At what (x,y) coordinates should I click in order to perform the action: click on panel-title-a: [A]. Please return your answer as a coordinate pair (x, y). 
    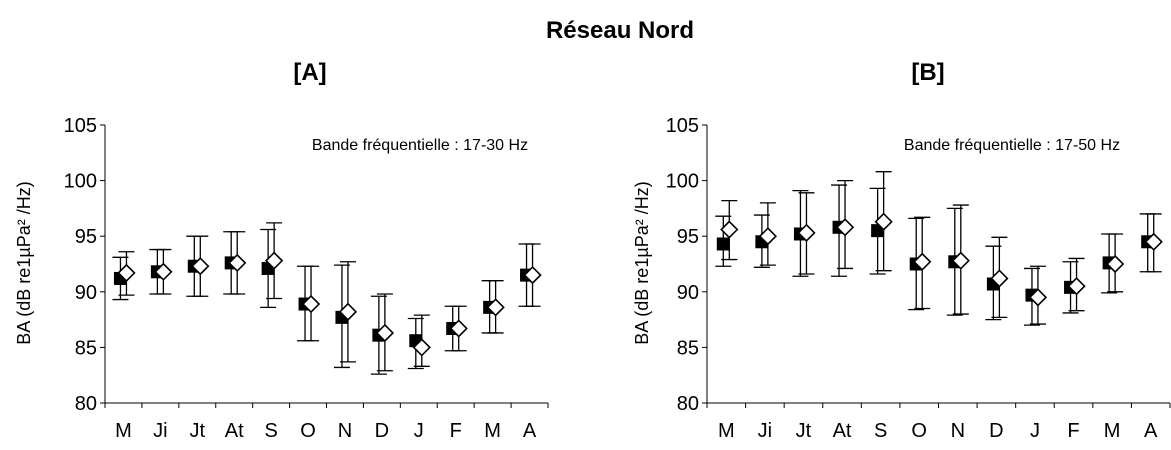
    Looking at the image, I should click on (309, 72).